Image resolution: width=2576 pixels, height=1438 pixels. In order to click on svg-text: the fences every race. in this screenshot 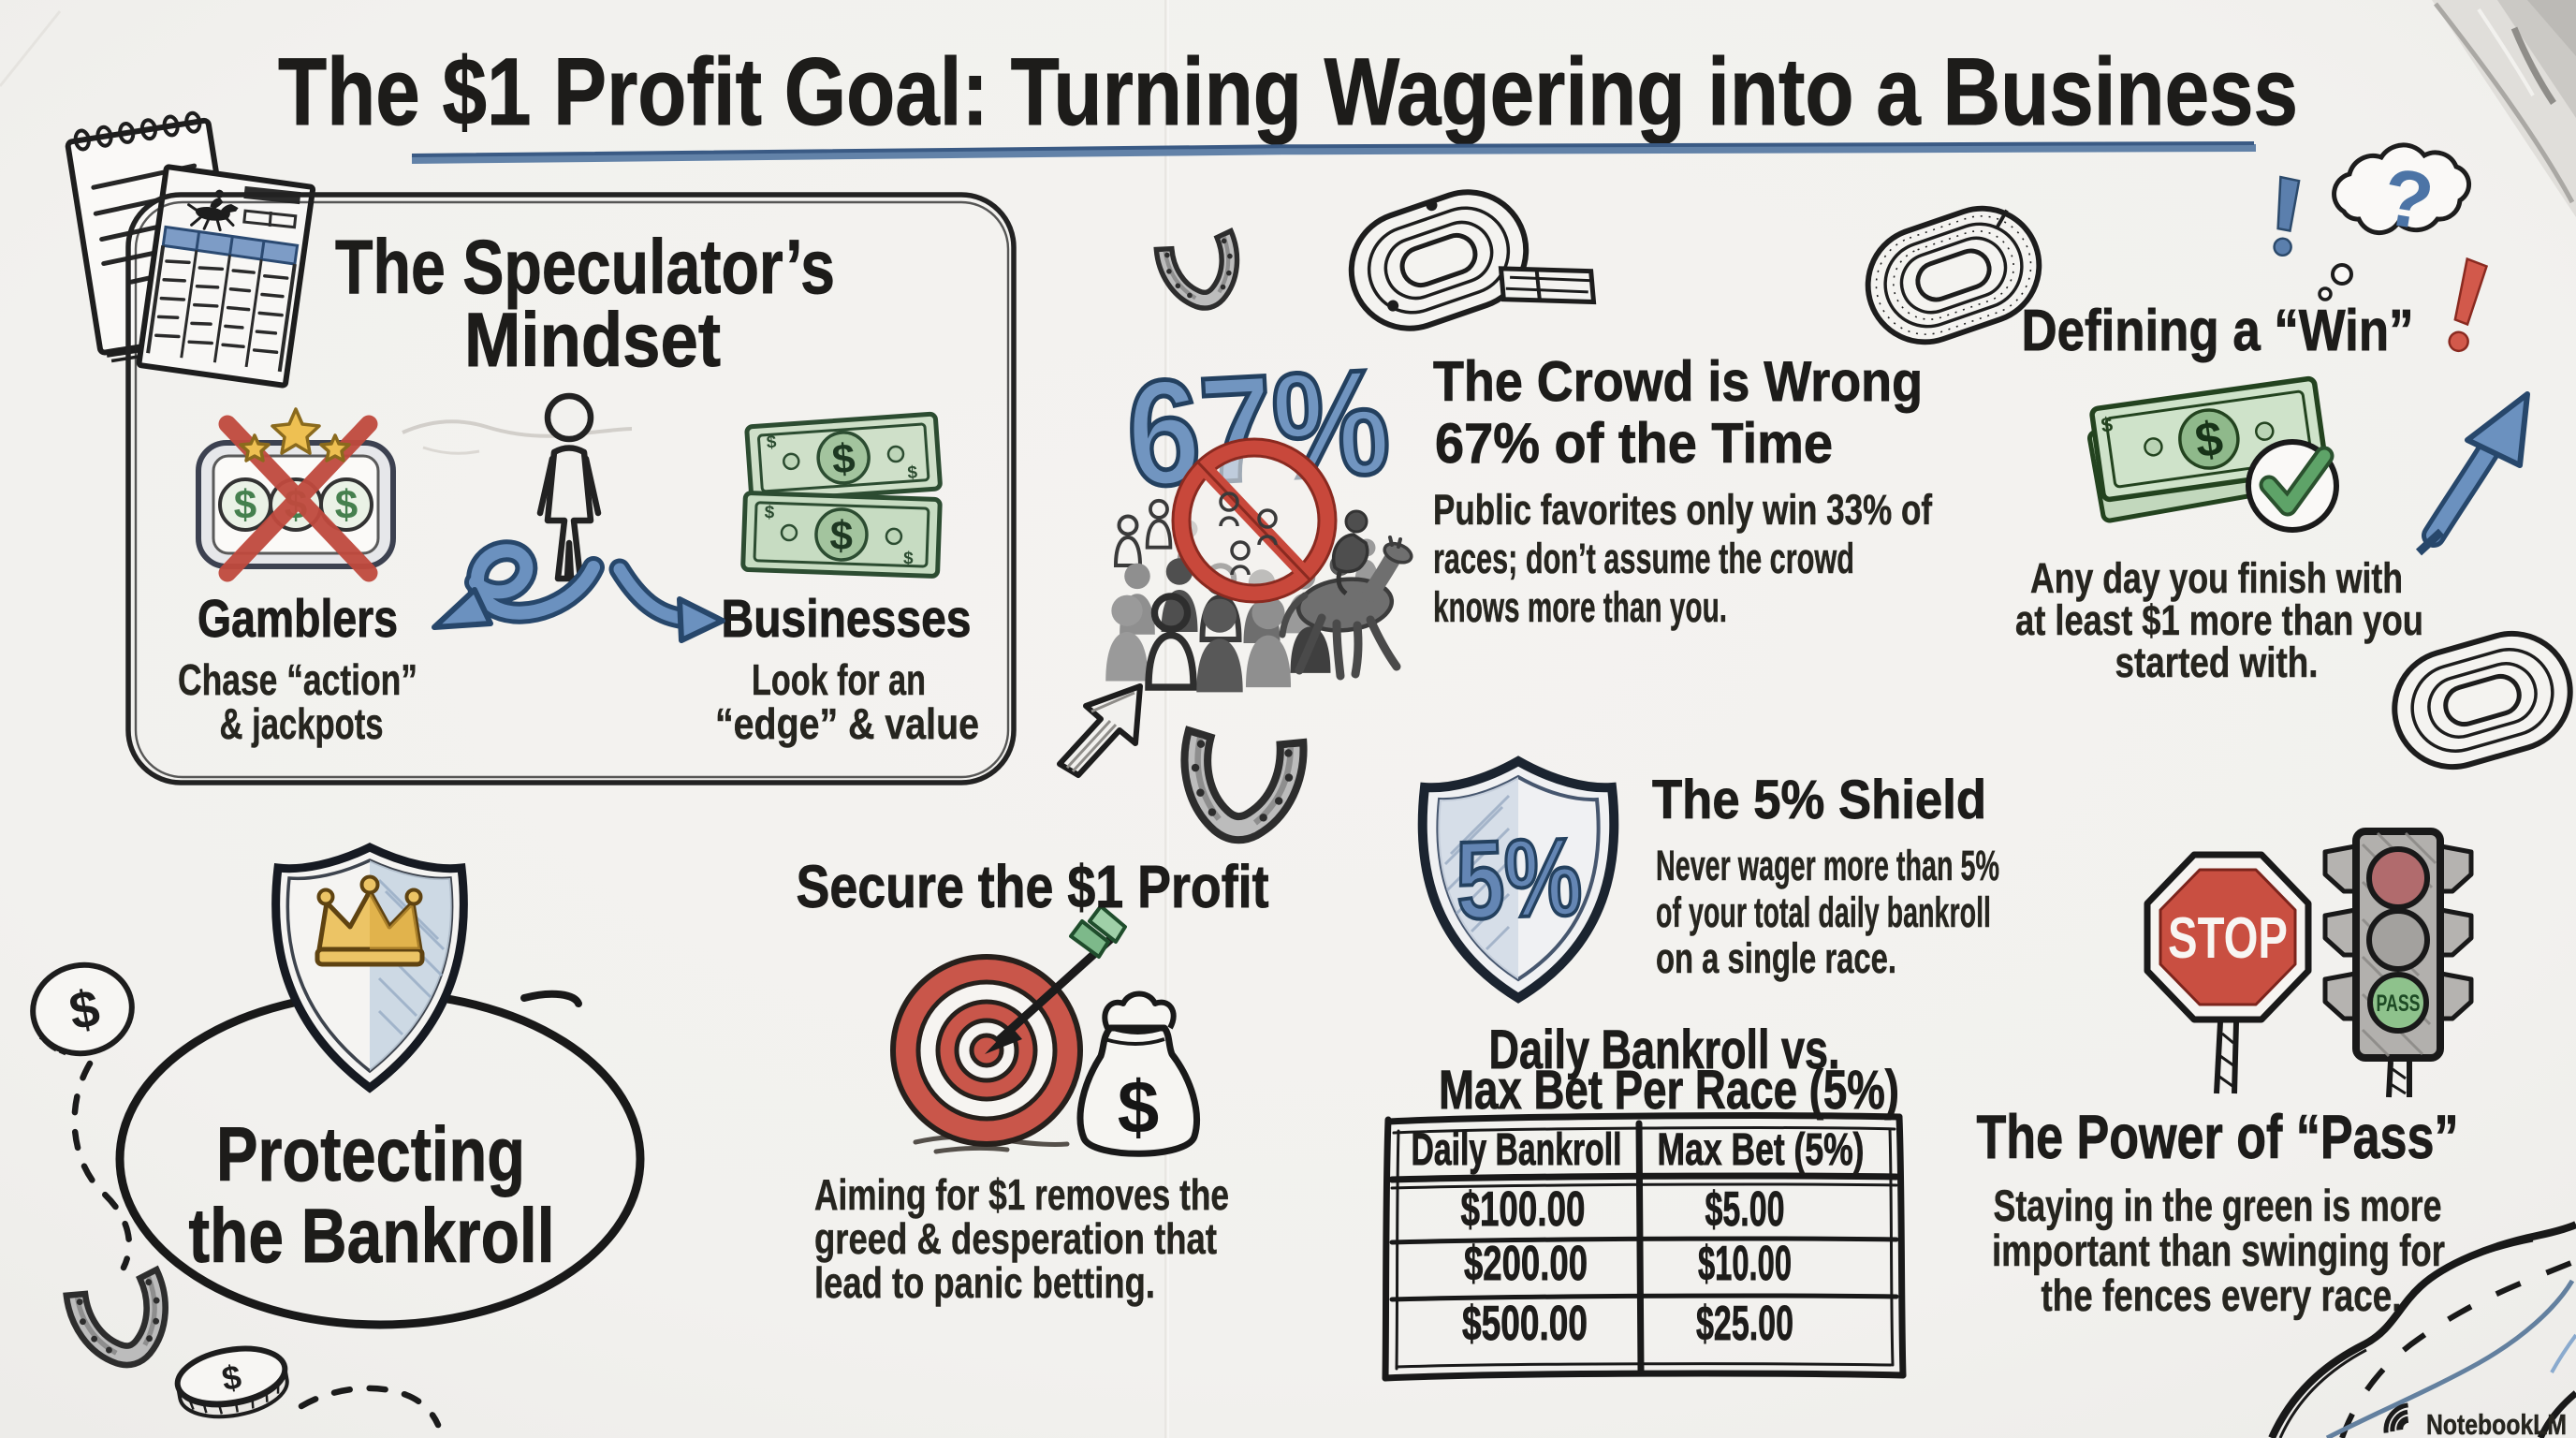, I will do `click(2222, 1295)`.